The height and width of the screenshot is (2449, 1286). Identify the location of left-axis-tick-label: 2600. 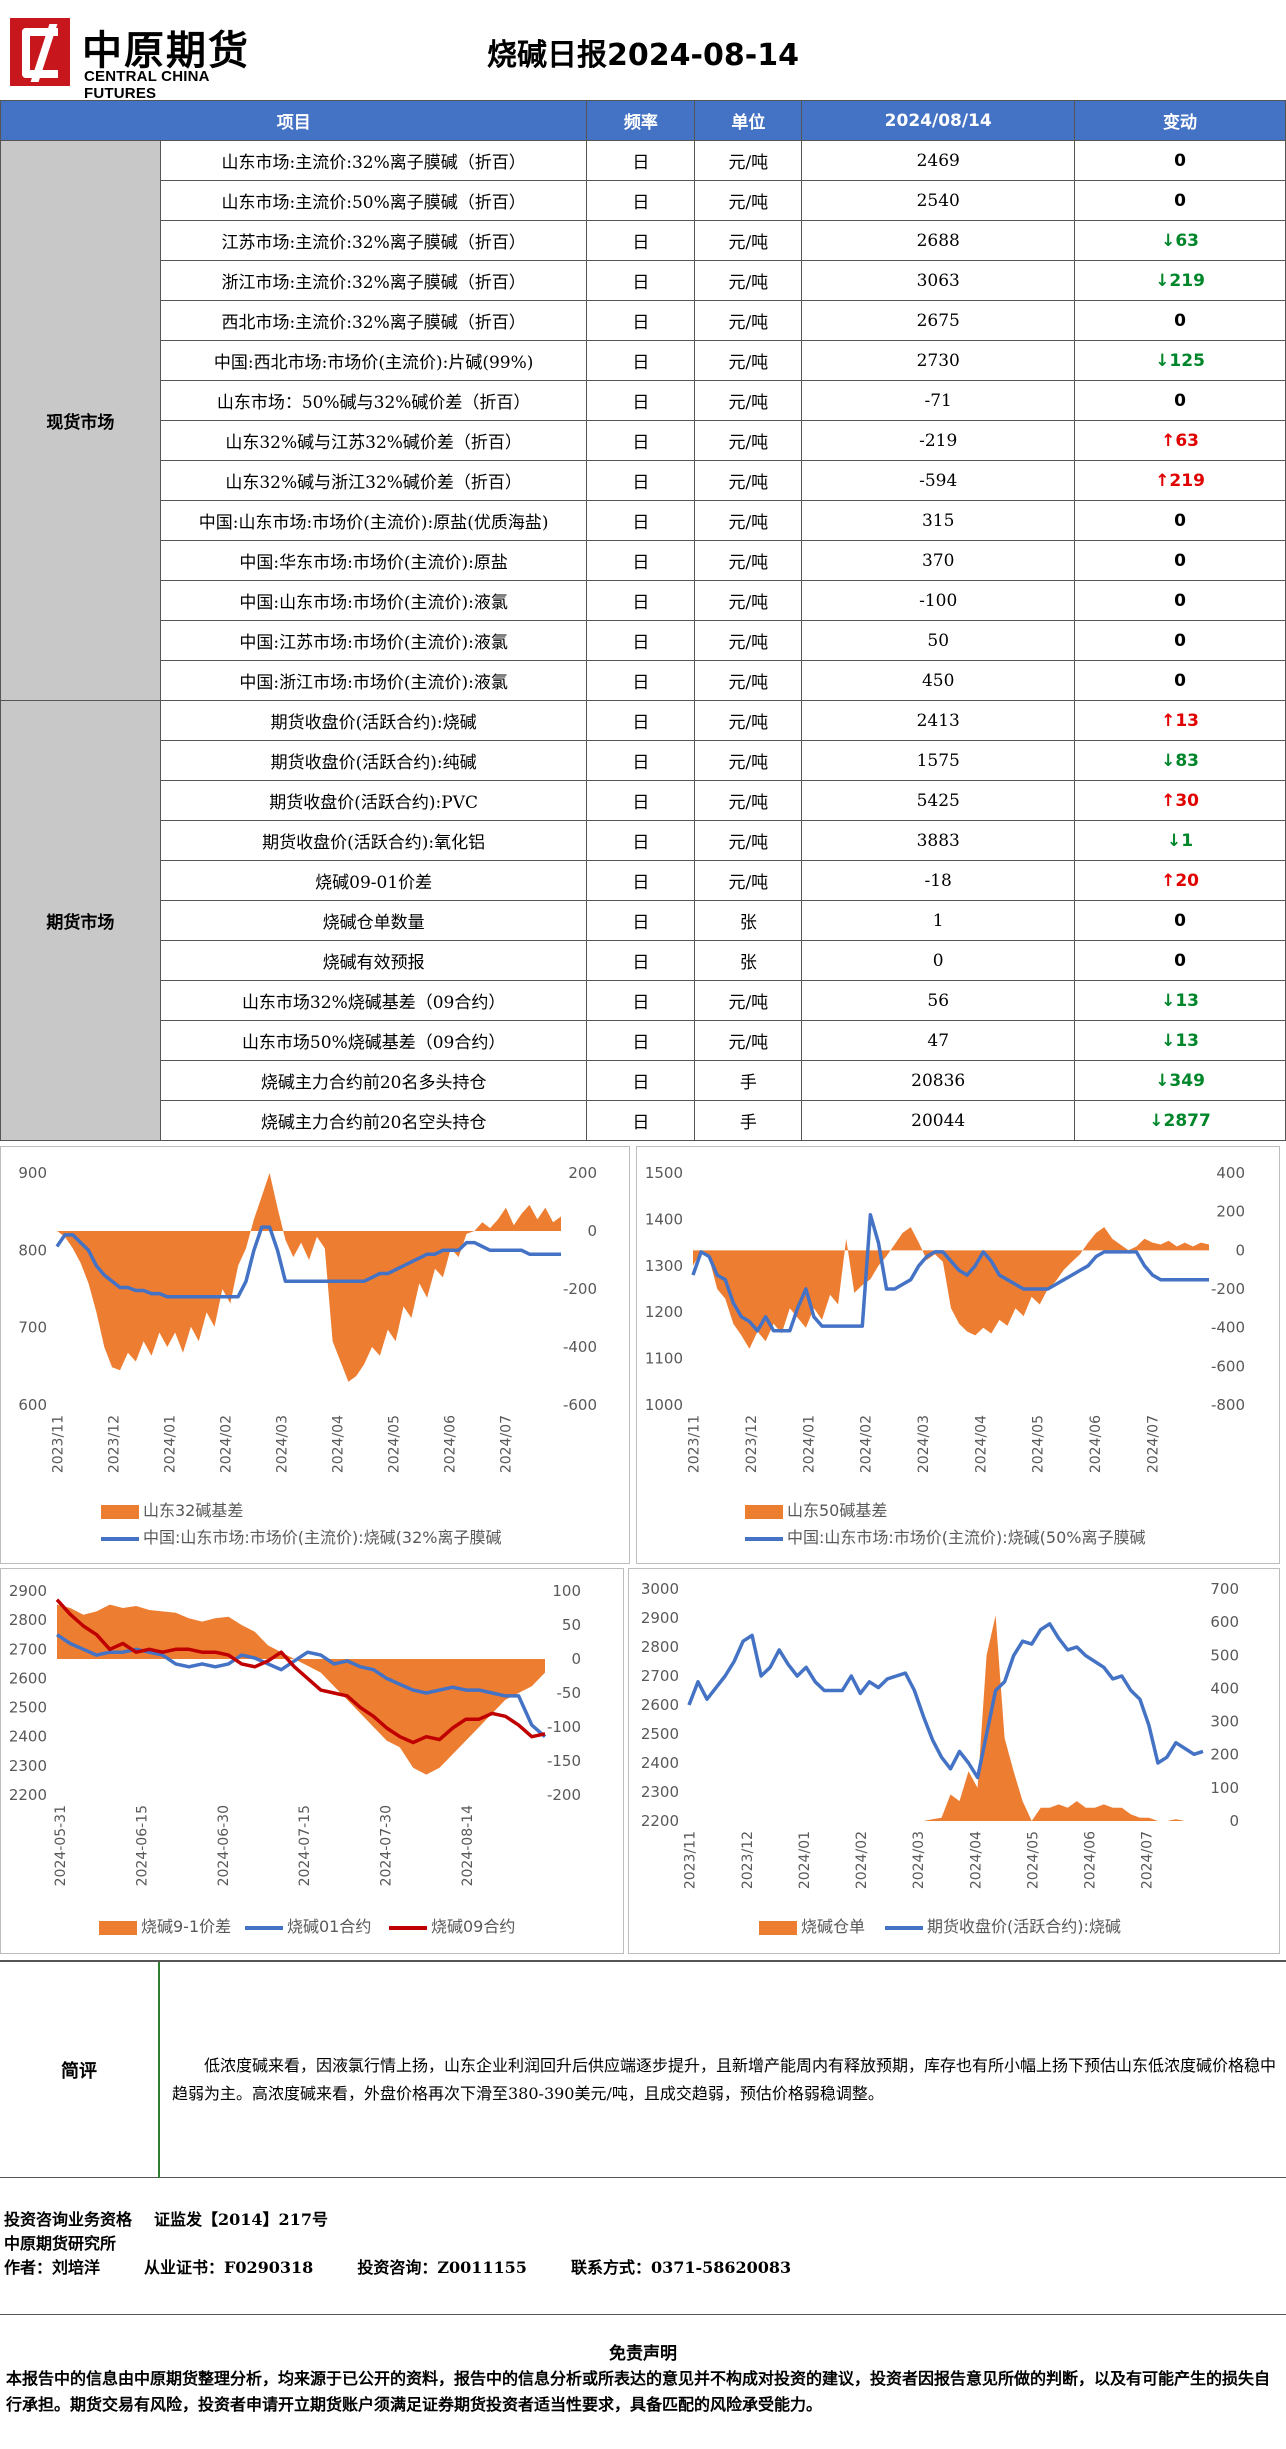
(28, 1678).